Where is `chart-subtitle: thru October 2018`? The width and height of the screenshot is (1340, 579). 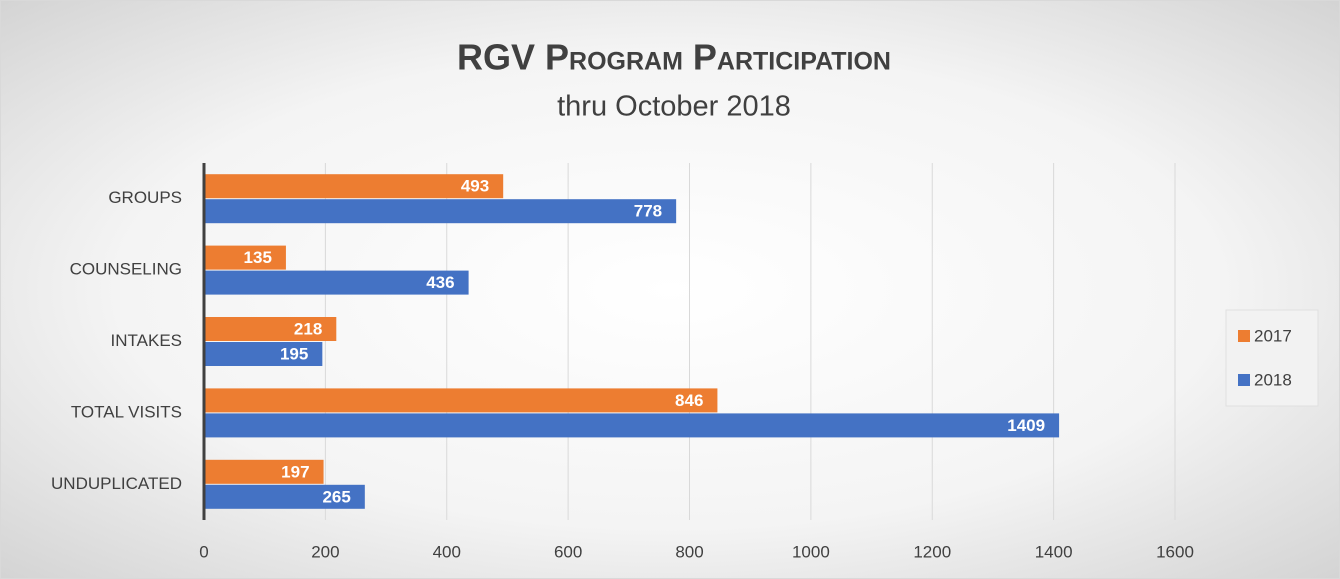
chart-subtitle: thru October 2018 is located at coordinates (674, 107).